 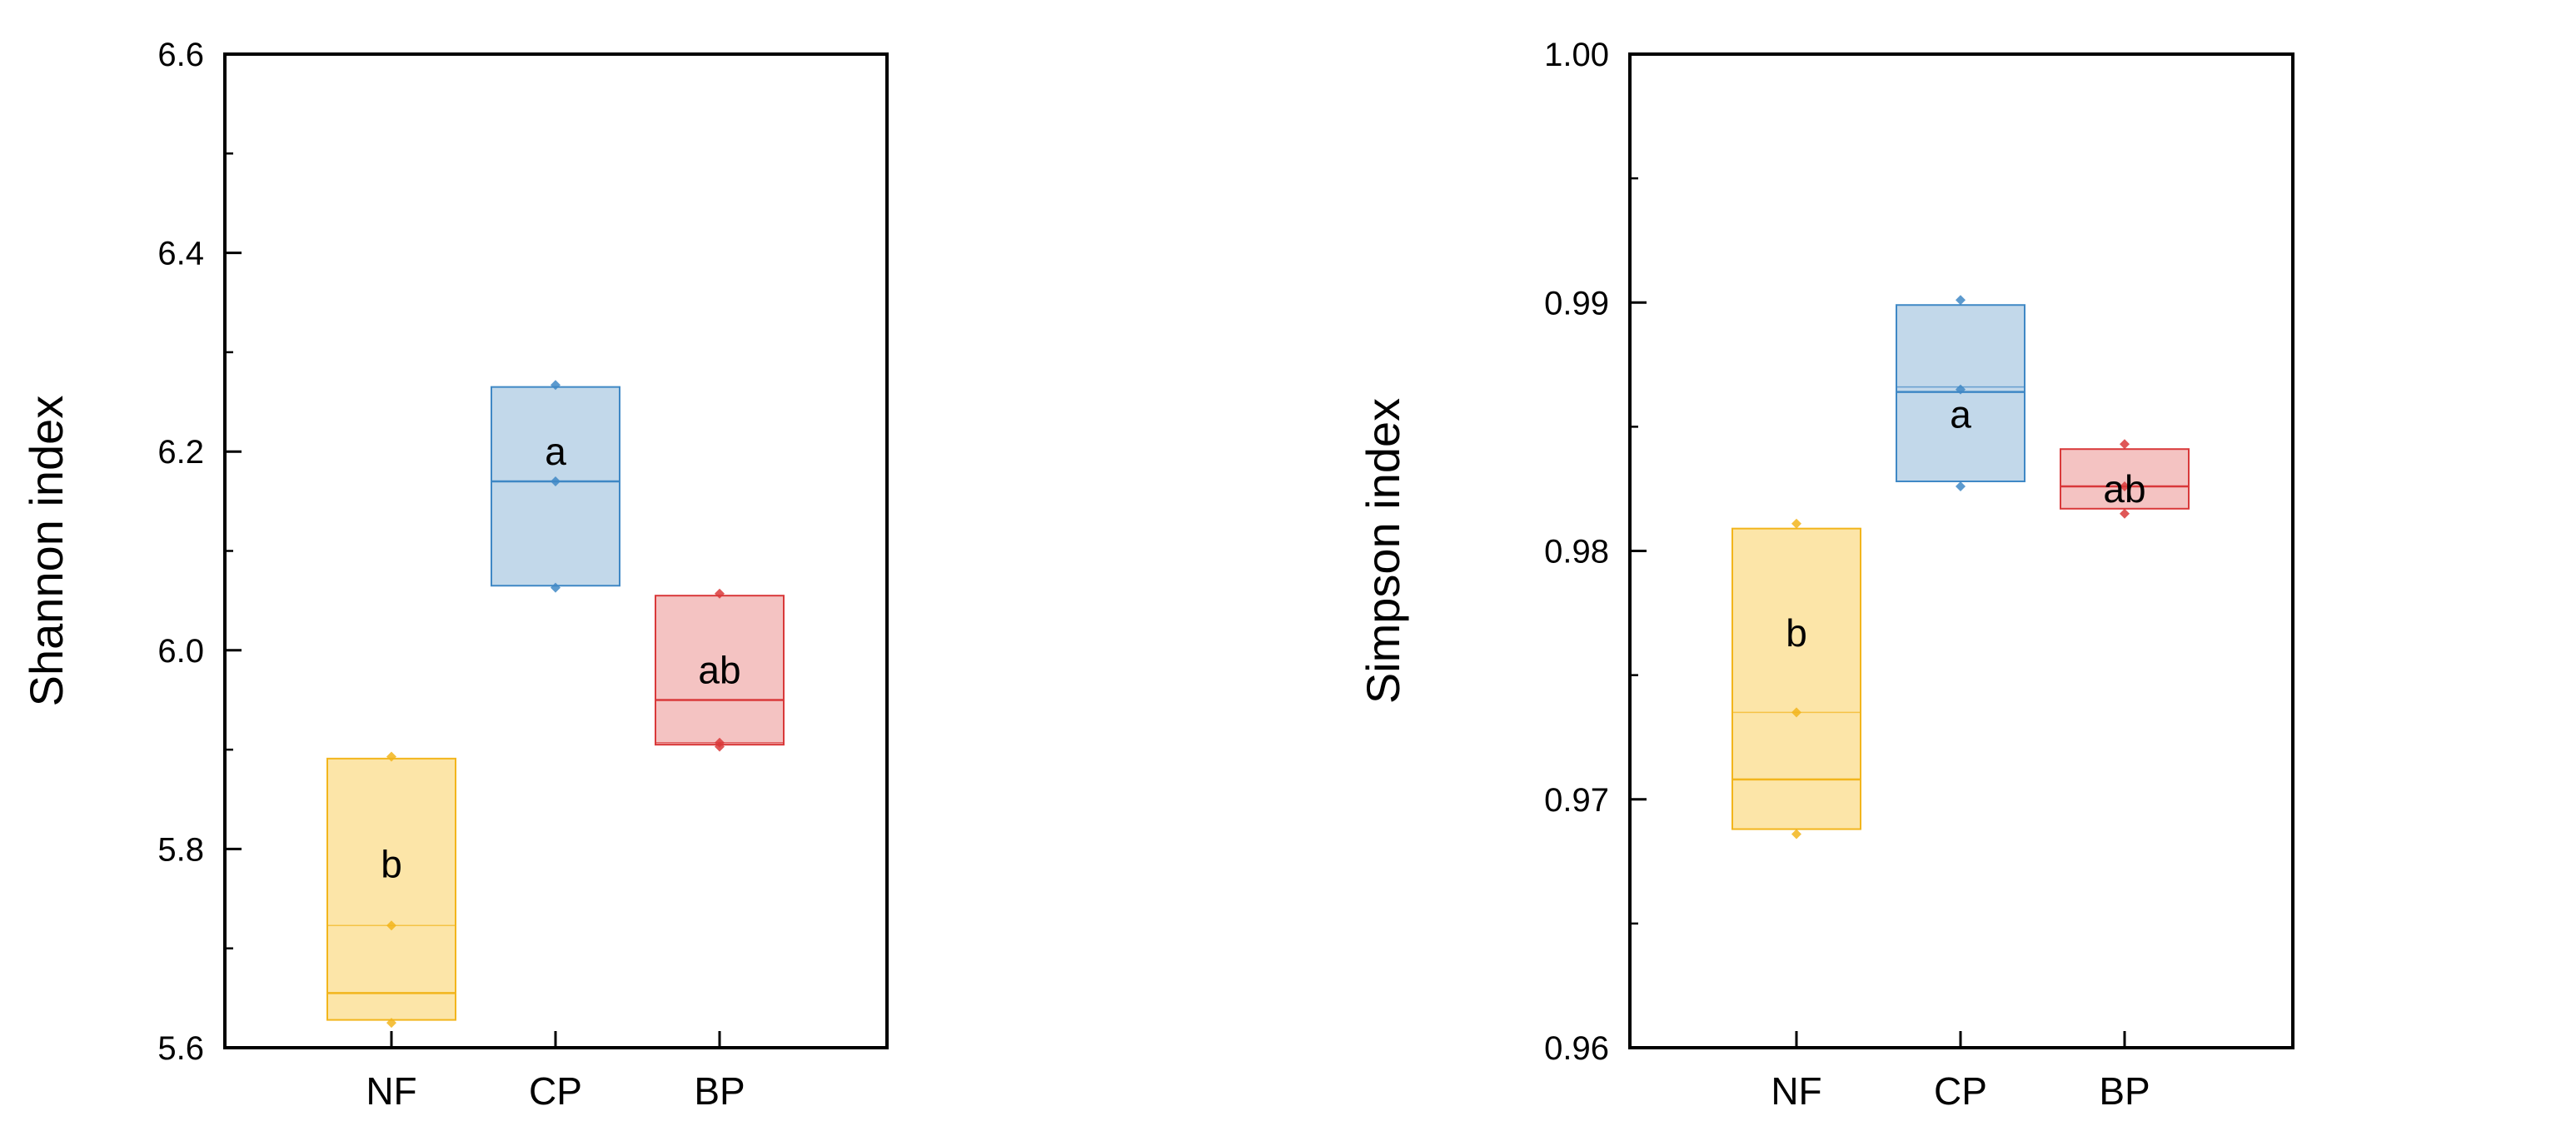 I want to click on y-tick-label: 6.2, so click(x=180, y=452).